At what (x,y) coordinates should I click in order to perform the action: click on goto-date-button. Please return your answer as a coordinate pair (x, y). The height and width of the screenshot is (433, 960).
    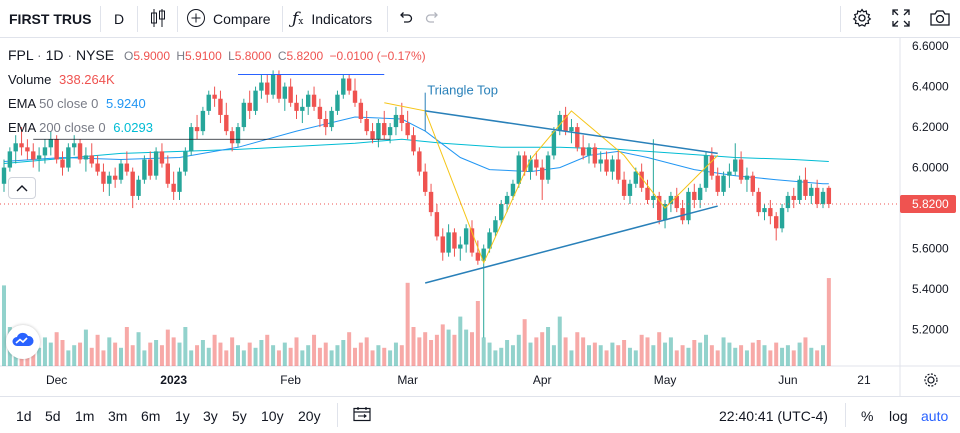
    Looking at the image, I should click on (362, 415).